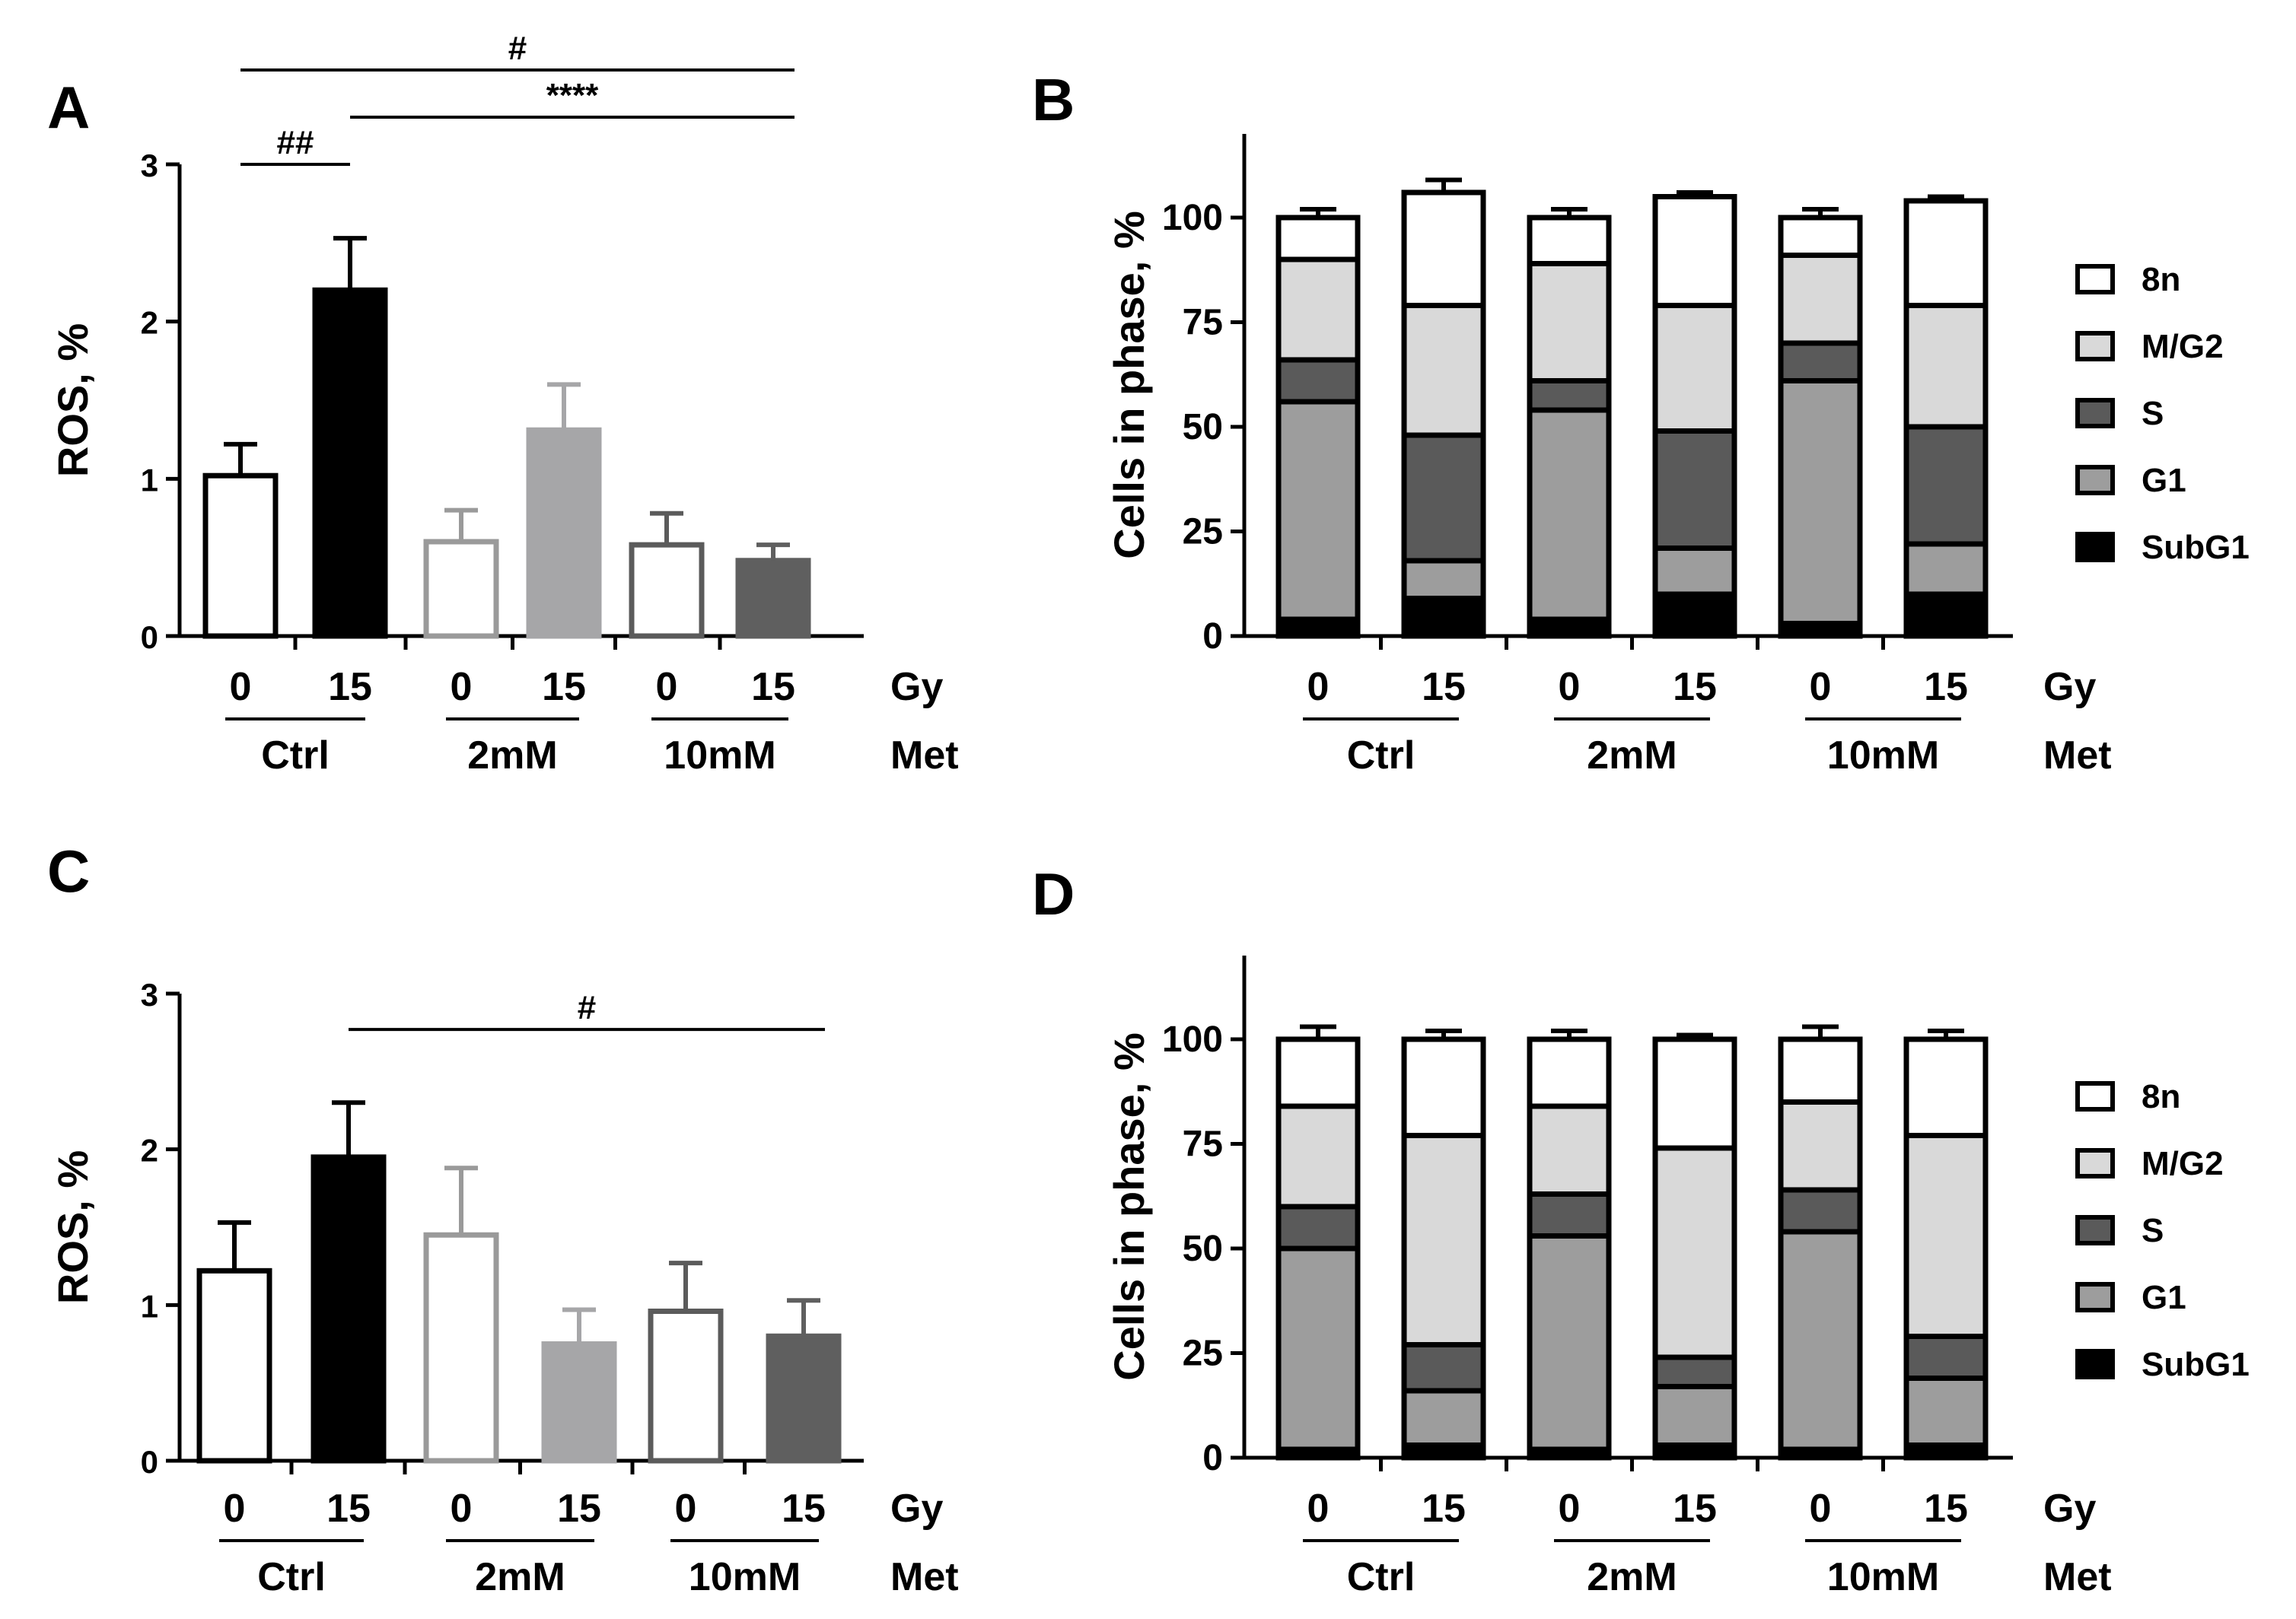 The height and width of the screenshot is (1619, 2296). I want to click on significance-marker: #, so click(517, 48).